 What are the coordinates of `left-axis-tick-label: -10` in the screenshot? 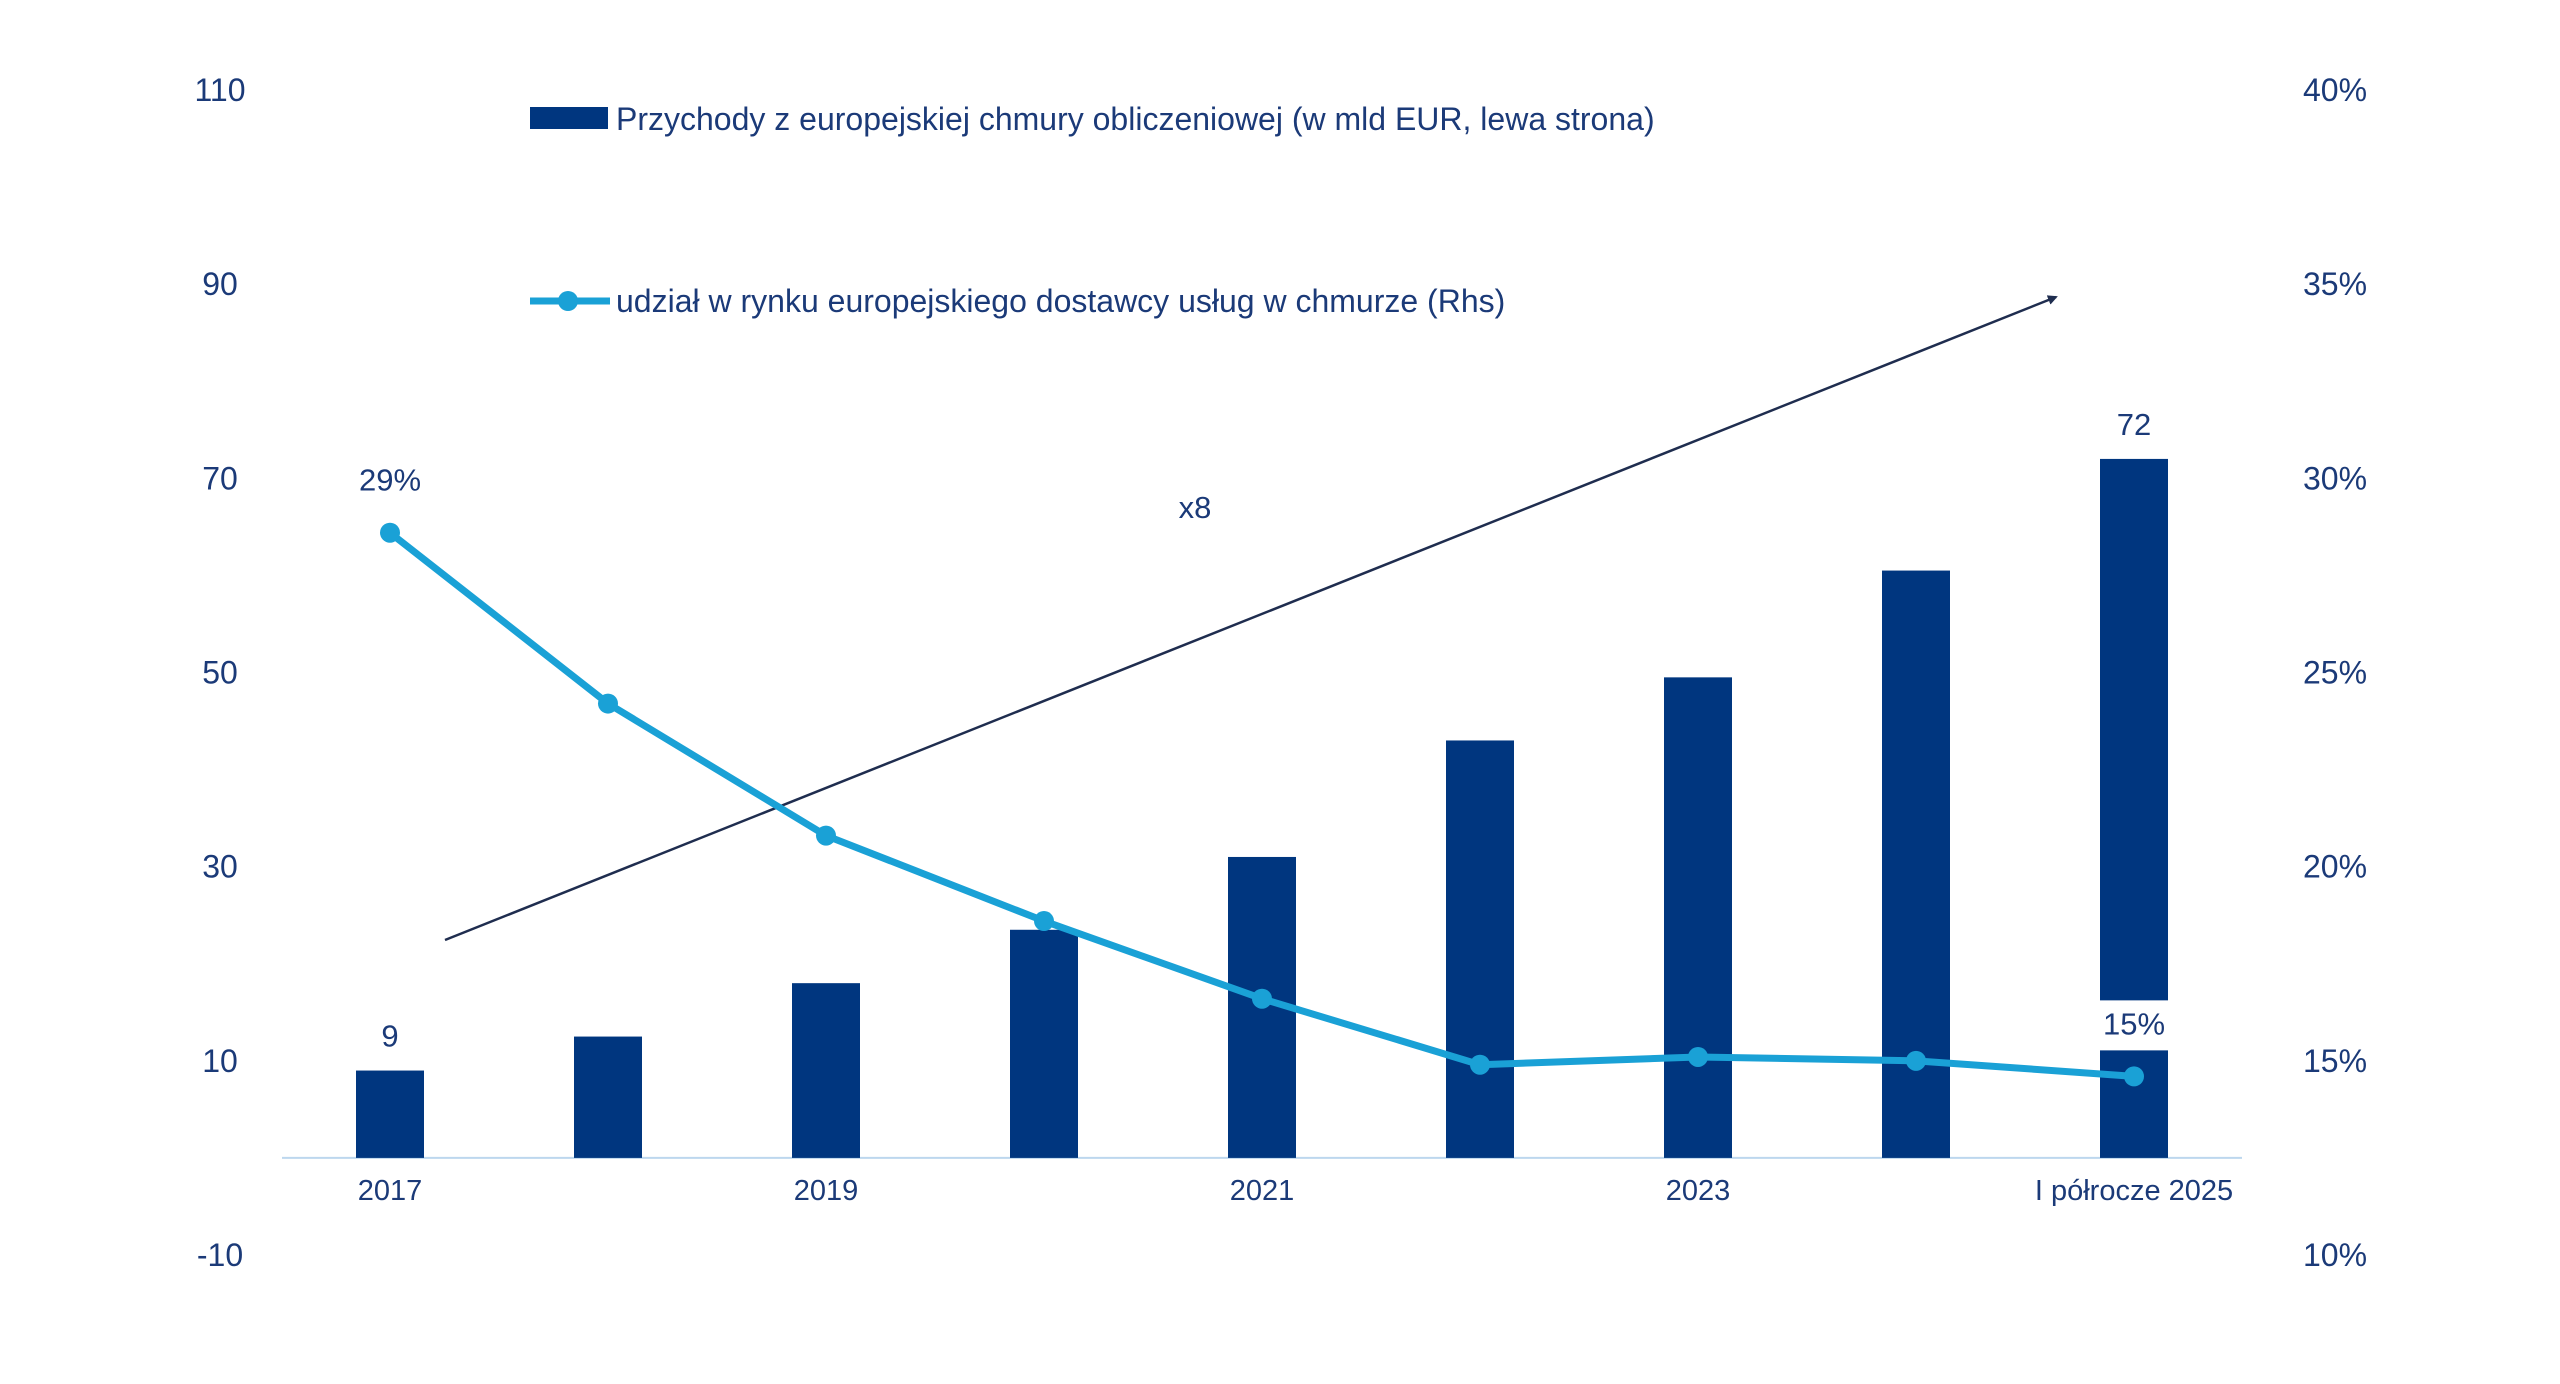 It's located at (220, 1255).